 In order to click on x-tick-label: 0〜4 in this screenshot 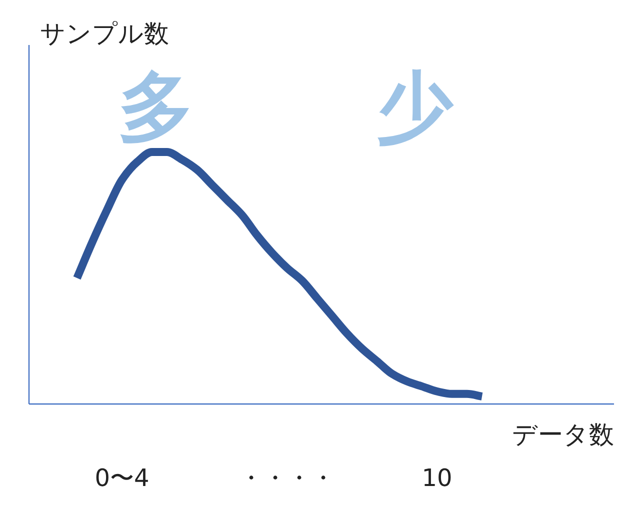, I will do `click(122, 478)`.